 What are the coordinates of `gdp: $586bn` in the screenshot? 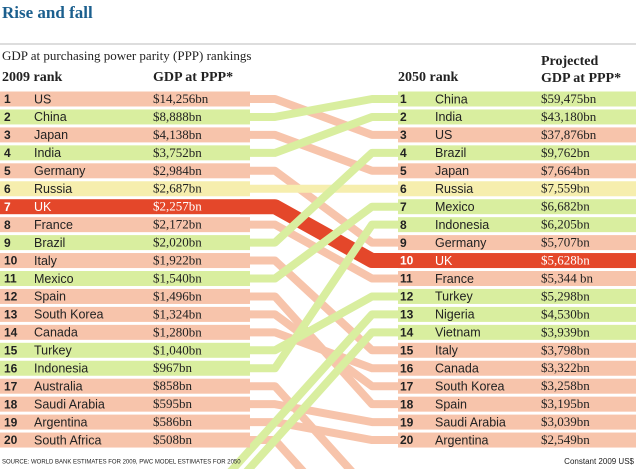 It's located at (173, 421).